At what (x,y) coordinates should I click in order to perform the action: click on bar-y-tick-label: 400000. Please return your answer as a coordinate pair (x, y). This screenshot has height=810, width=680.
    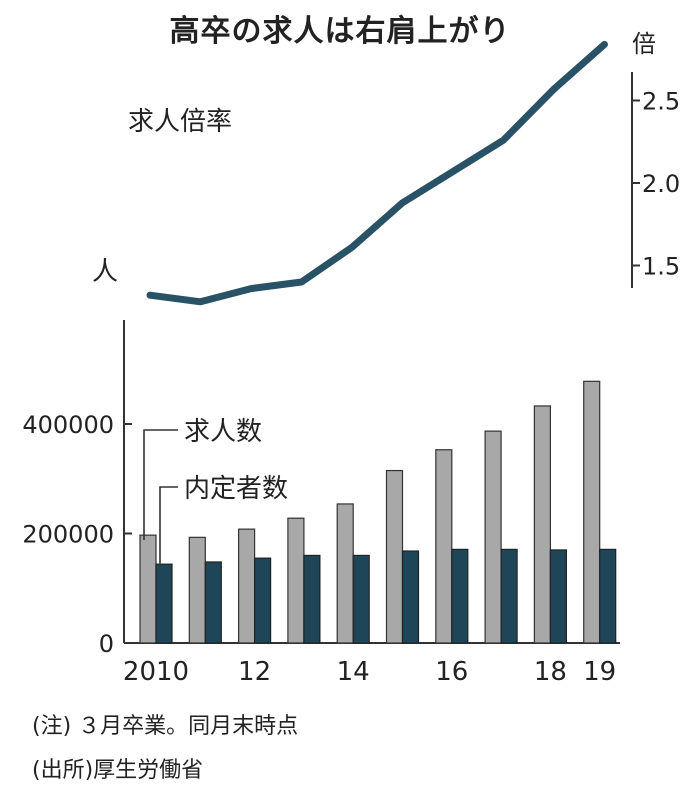
    Looking at the image, I should click on (68, 425).